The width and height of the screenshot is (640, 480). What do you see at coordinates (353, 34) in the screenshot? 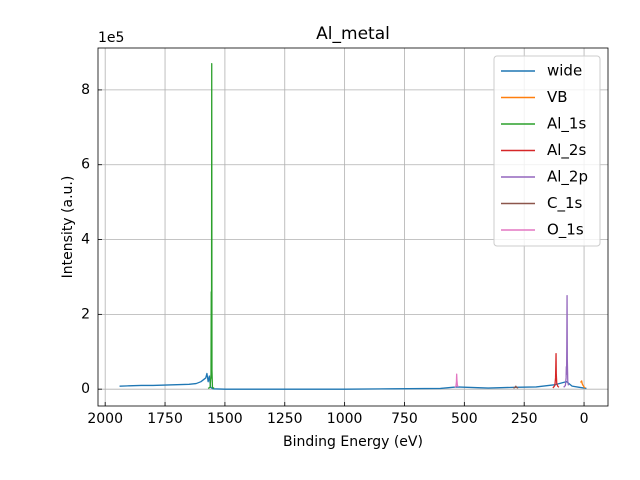
I see `chart-title: Al_metal` at bounding box center [353, 34].